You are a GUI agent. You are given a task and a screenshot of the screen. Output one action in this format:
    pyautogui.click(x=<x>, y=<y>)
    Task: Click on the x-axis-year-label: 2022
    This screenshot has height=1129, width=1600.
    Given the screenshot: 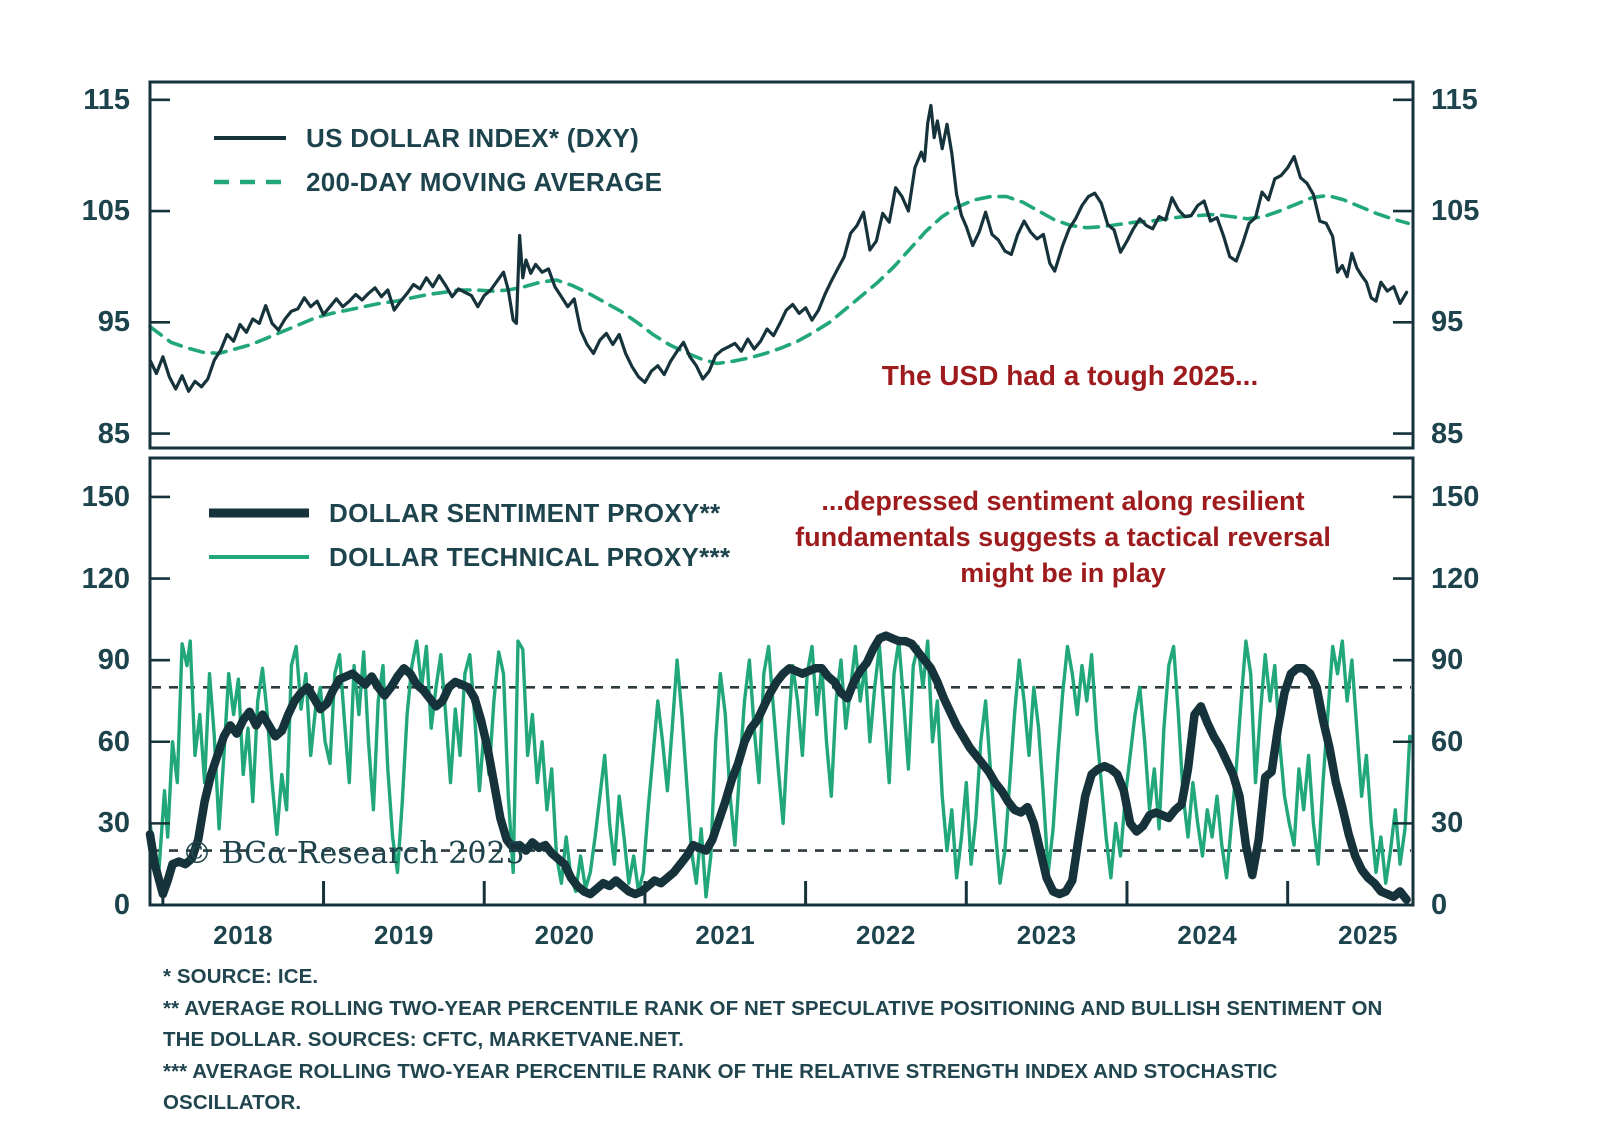 What is the action you would take?
    pyautogui.click(x=886, y=935)
    